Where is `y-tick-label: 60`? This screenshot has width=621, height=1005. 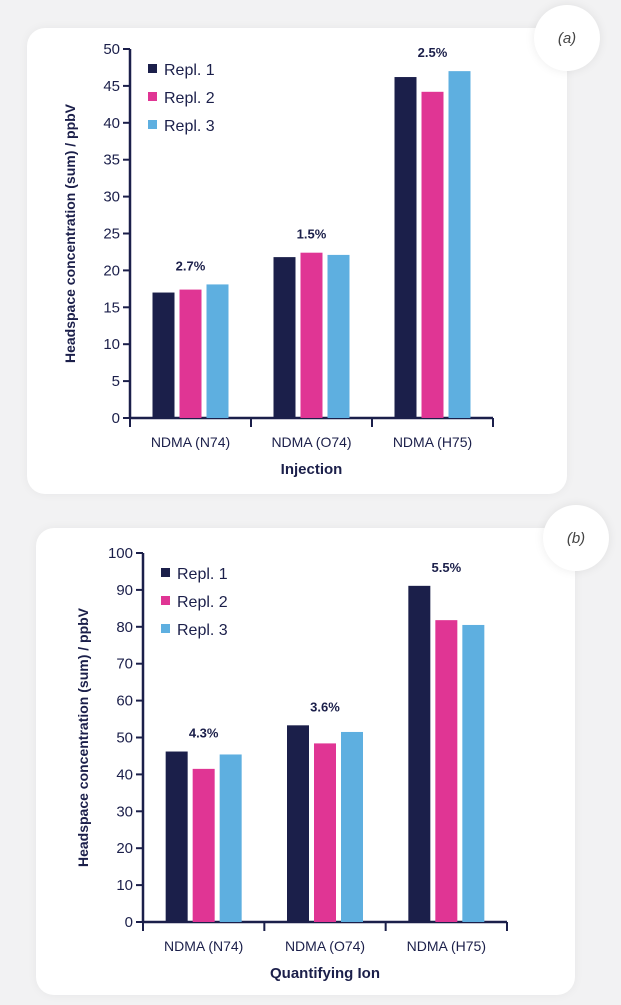
y-tick-label: 60 is located at coordinates (124, 701).